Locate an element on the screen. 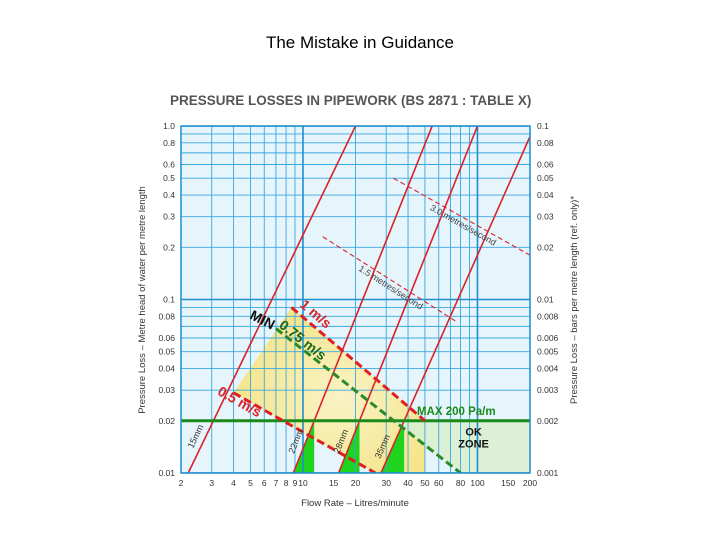  y-tick-label: 0.3 is located at coordinates (169, 217).